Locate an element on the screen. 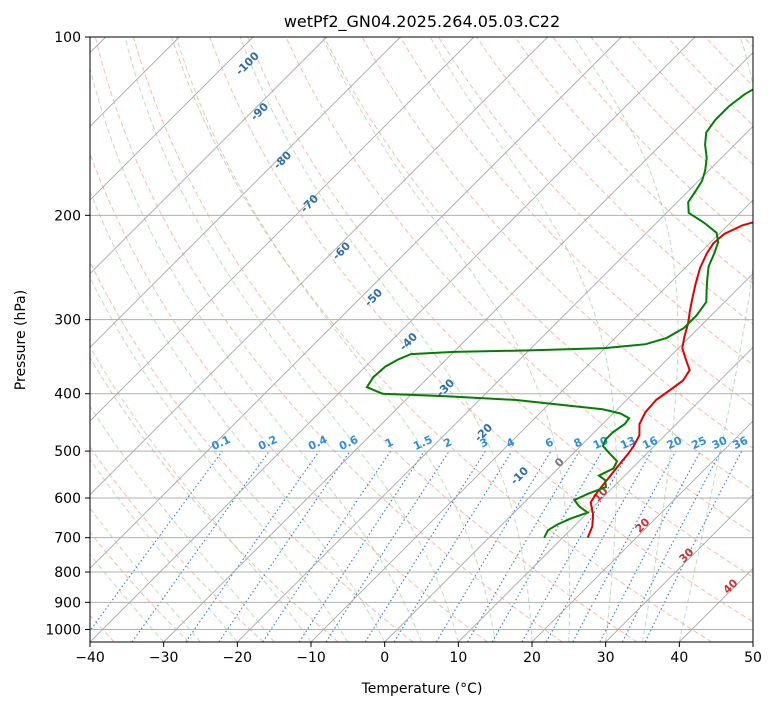 This screenshot has width=775, height=708. mixing-ratio-label: 0.2 is located at coordinates (267, 443).